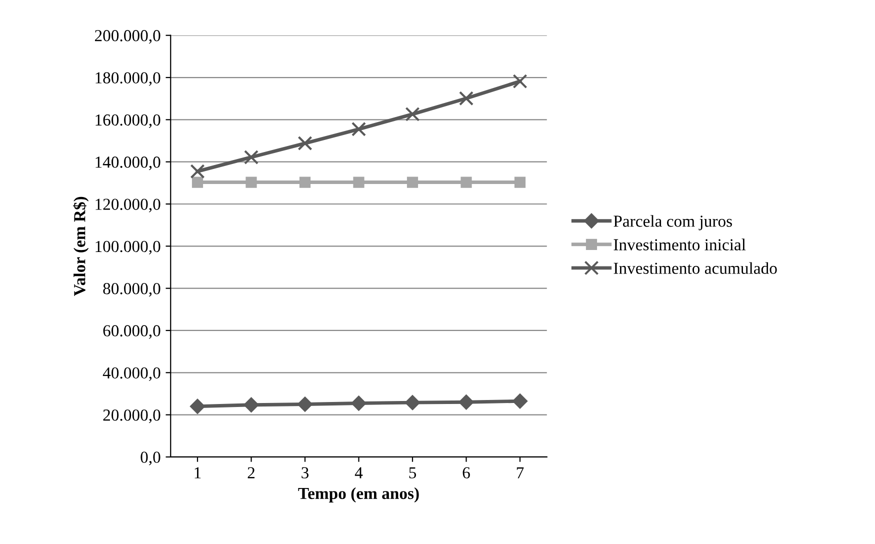 The image size is (875, 544). Describe the element at coordinates (131, 290) in the screenshot. I see `y-tick-label: 80.000,0` at that location.